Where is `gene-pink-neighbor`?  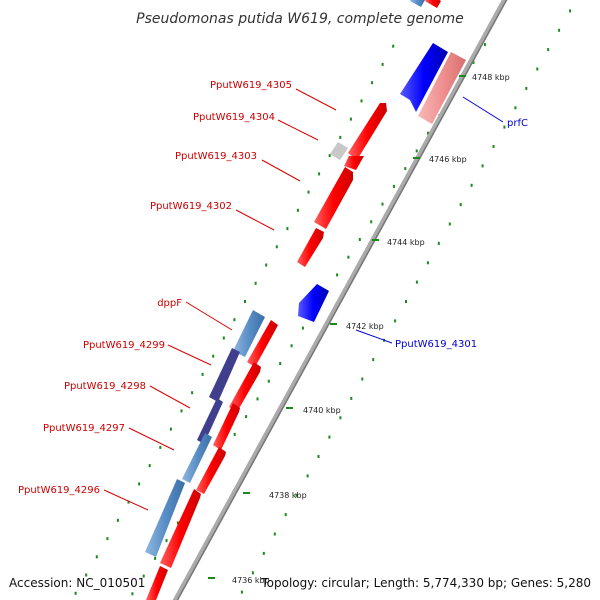 gene-pink-neighbor is located at coordinates (442, 88).